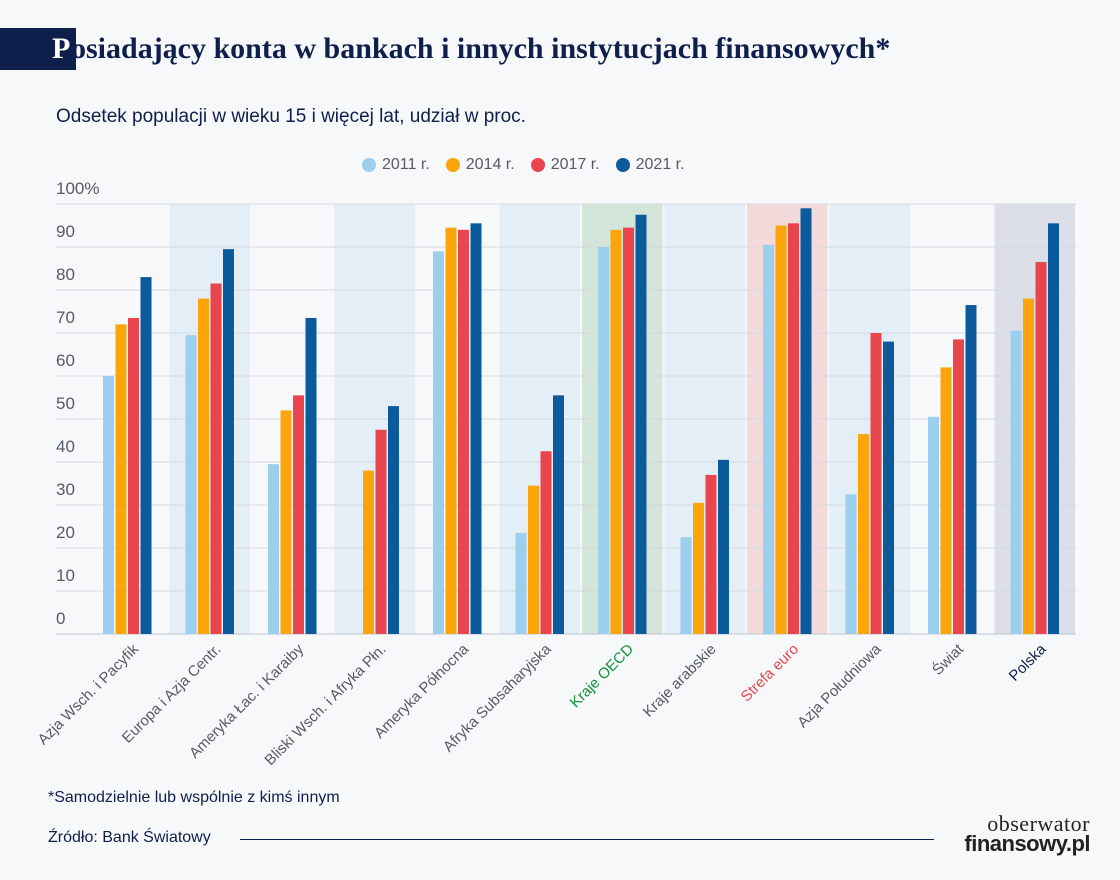  Describe the element at coordinates (369, 165) in the screenshot. I see `legend-dot-2011` at that location.